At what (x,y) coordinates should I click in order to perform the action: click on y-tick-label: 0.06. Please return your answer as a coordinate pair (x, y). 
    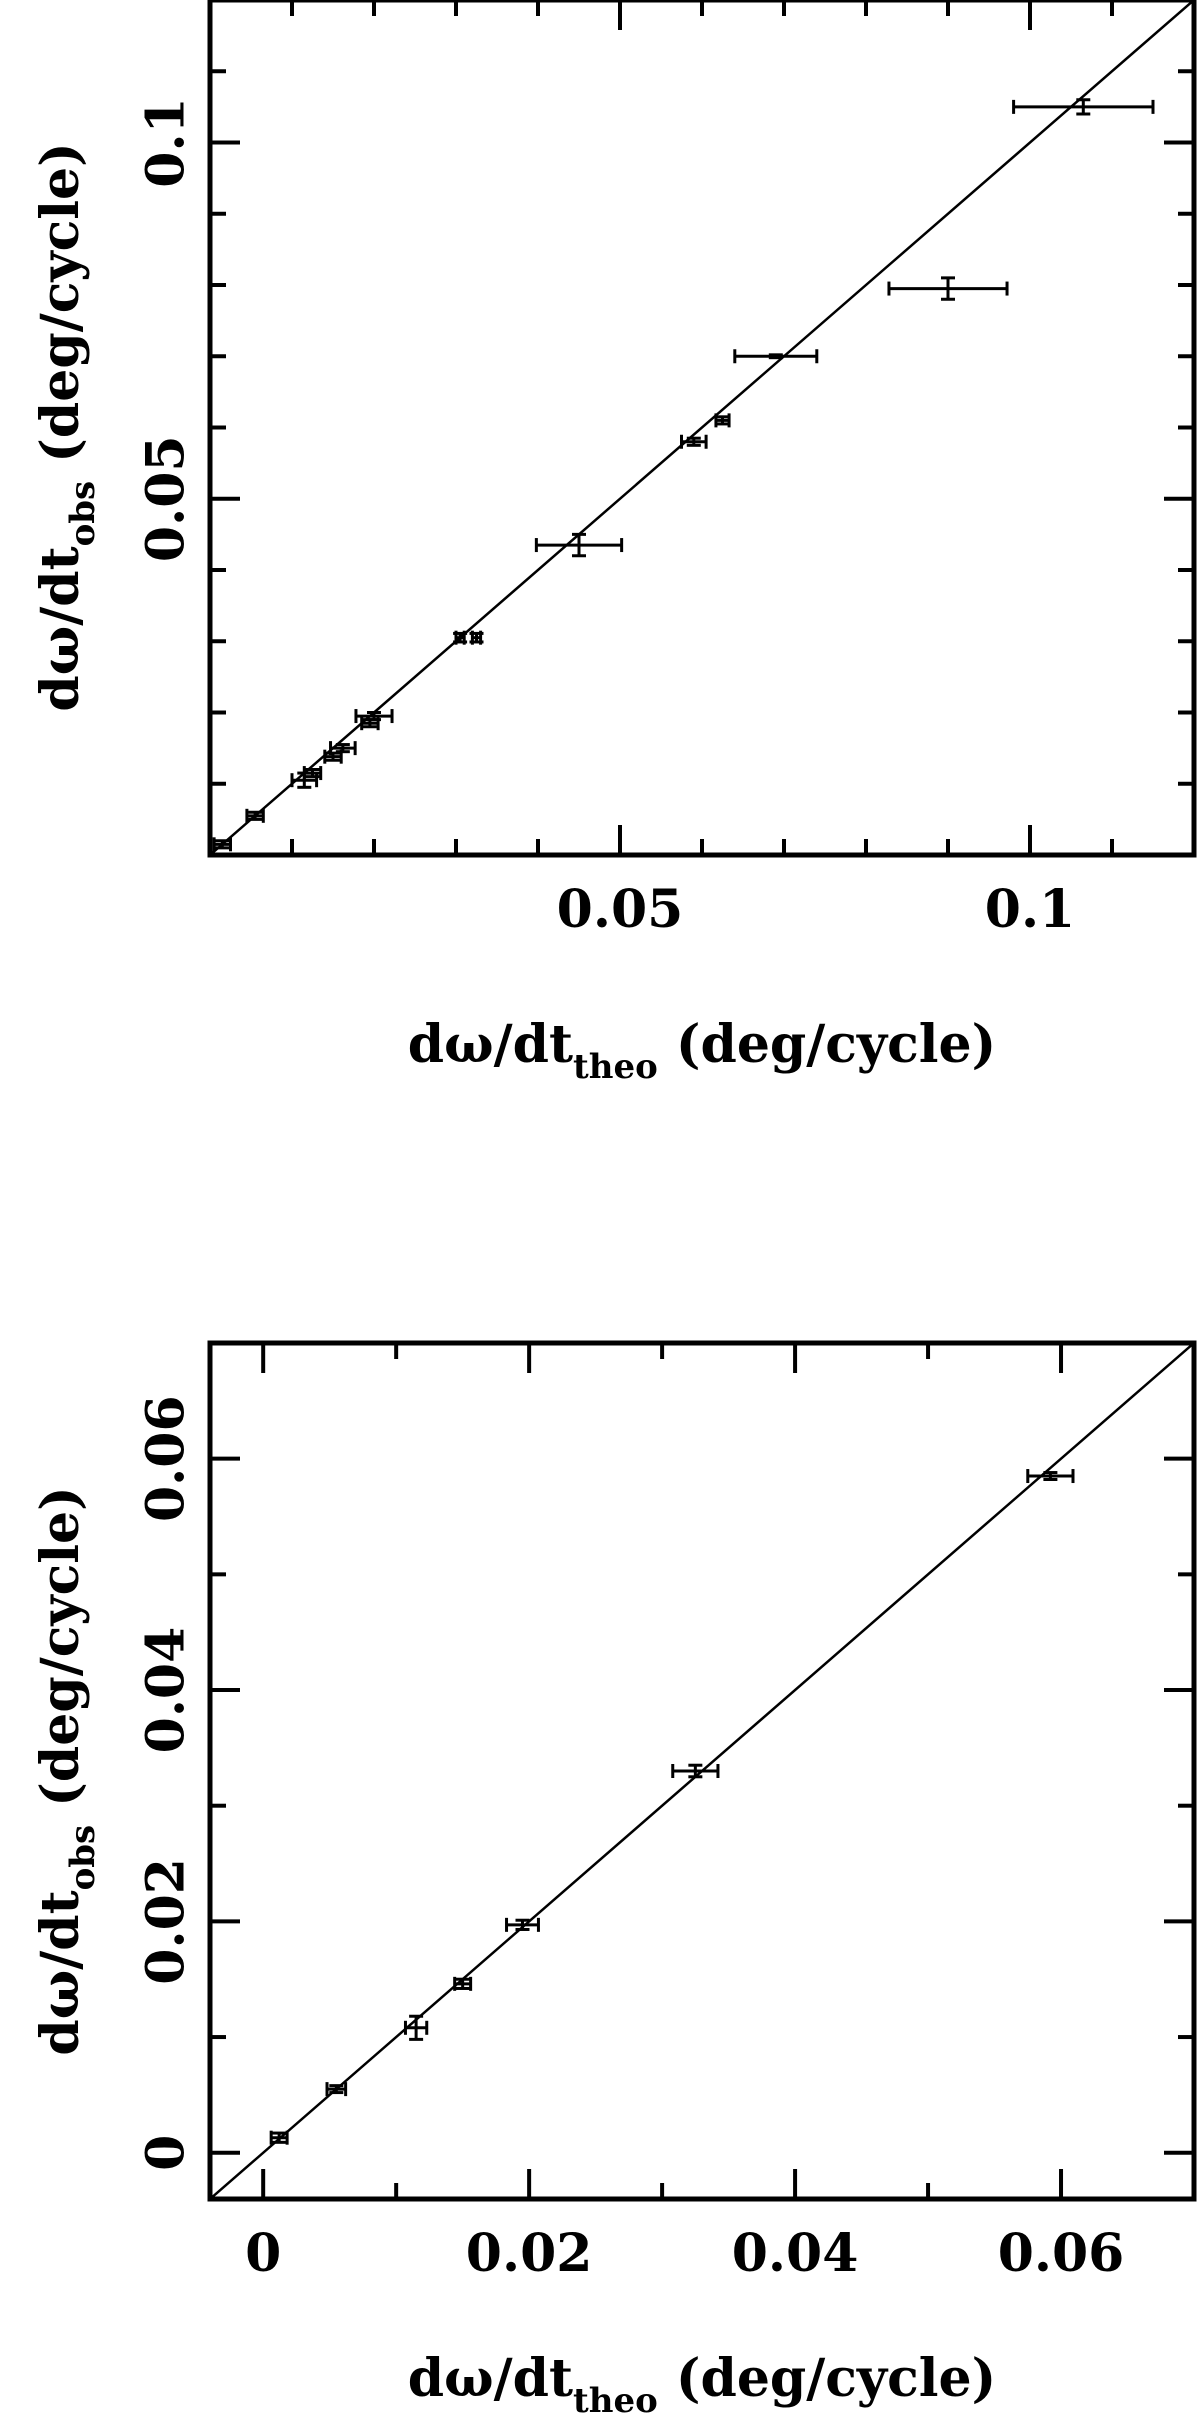
    Looking at the image, I should click on (166, 1458).